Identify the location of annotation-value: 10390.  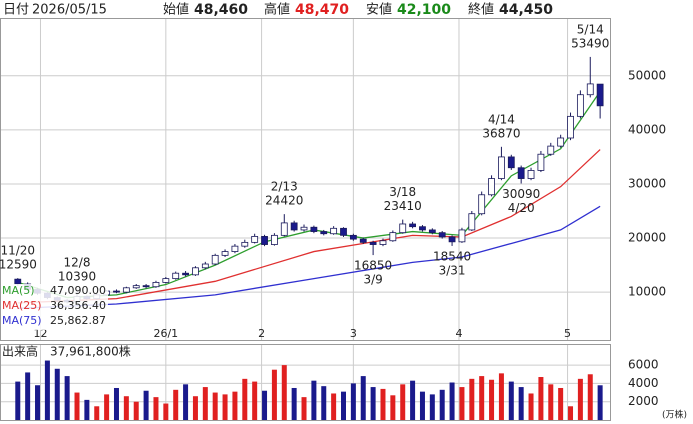
(77, 277).